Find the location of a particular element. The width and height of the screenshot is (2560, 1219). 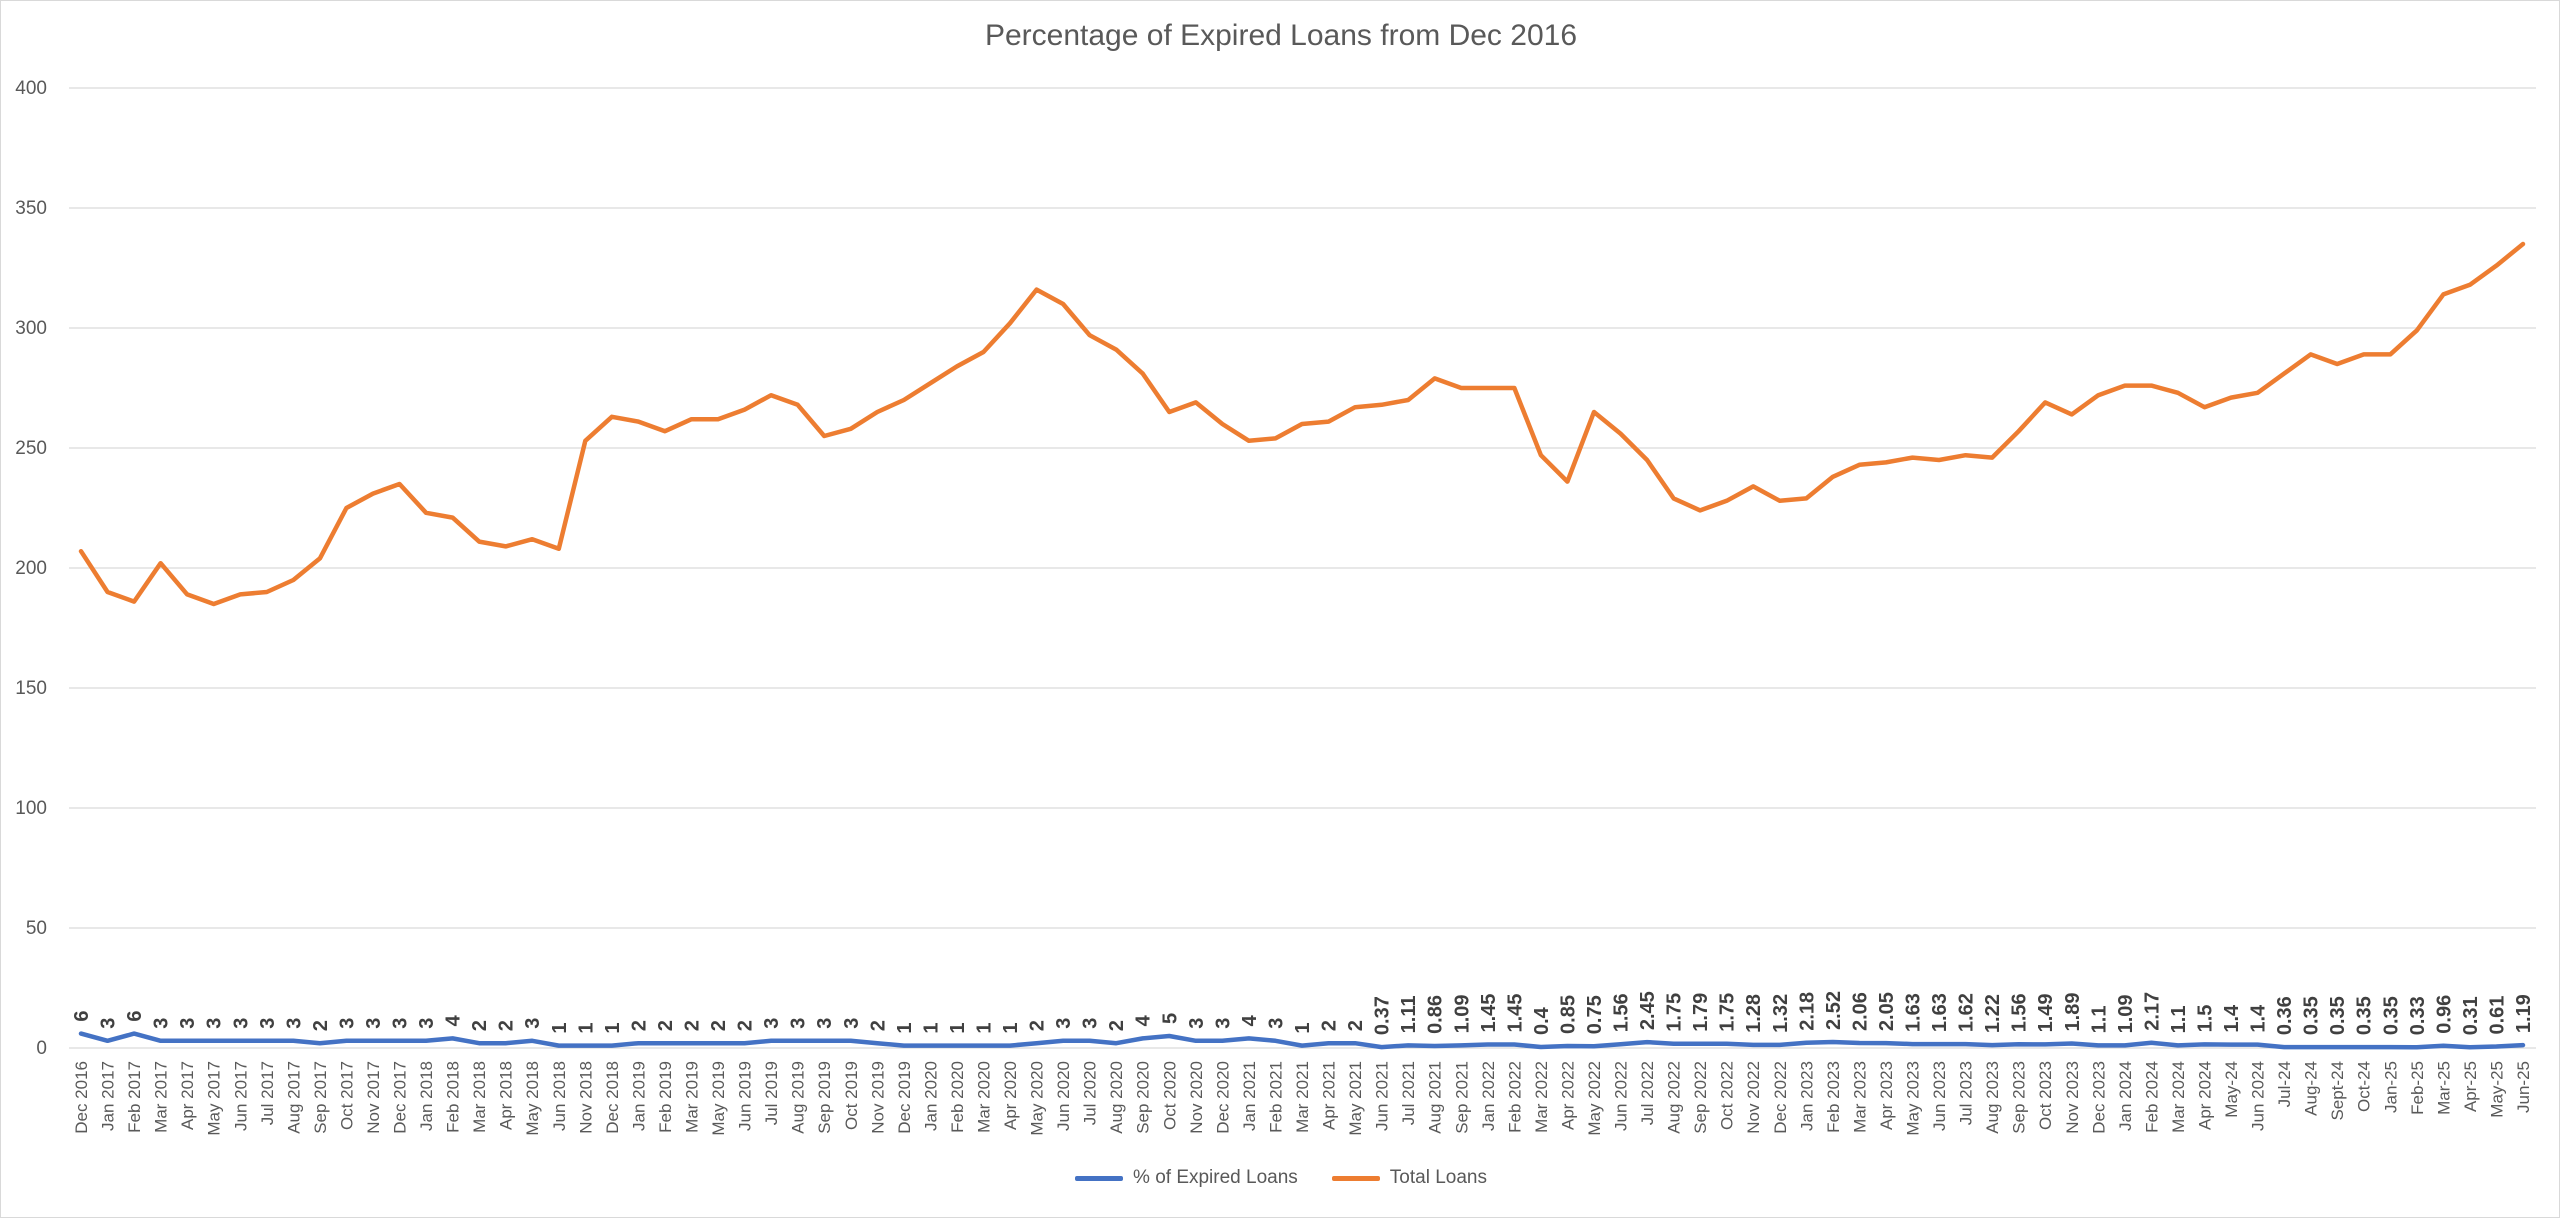

x-tick-label: Feb 2018 is located at coordinates (453, 1097).